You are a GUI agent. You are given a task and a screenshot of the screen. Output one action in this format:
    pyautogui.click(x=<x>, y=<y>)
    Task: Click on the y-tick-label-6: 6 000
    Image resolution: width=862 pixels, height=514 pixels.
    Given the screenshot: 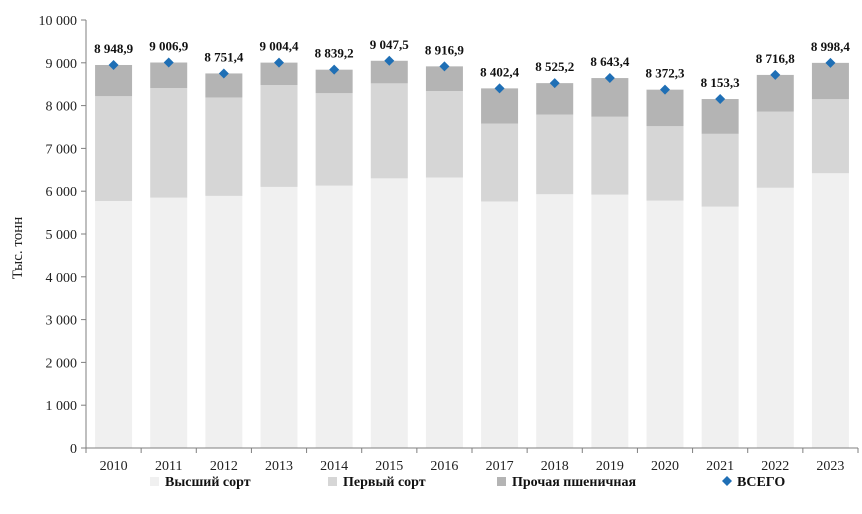 What is the action you would take?
    pyautogui.click(x=62, y=192)
    